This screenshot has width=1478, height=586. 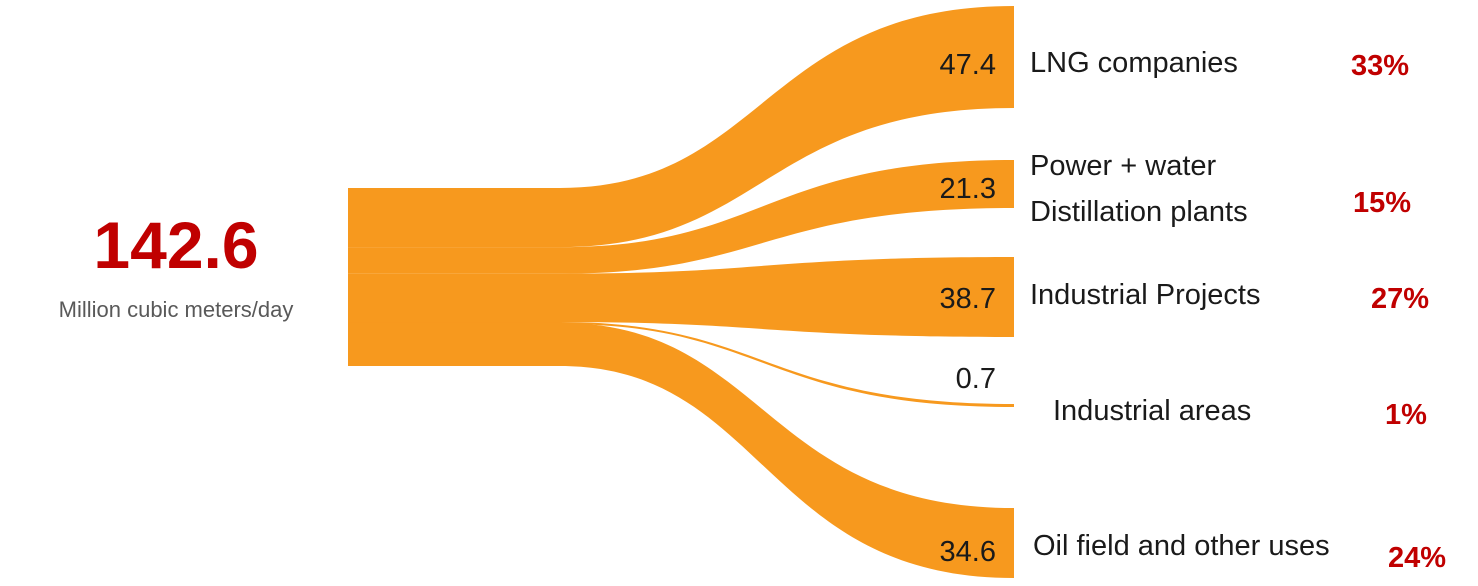 What do you see at coordinates (1134, 63) in the screenshot?
I see `flow-target-label: LNG companies` at bounding box center [1134, 63].